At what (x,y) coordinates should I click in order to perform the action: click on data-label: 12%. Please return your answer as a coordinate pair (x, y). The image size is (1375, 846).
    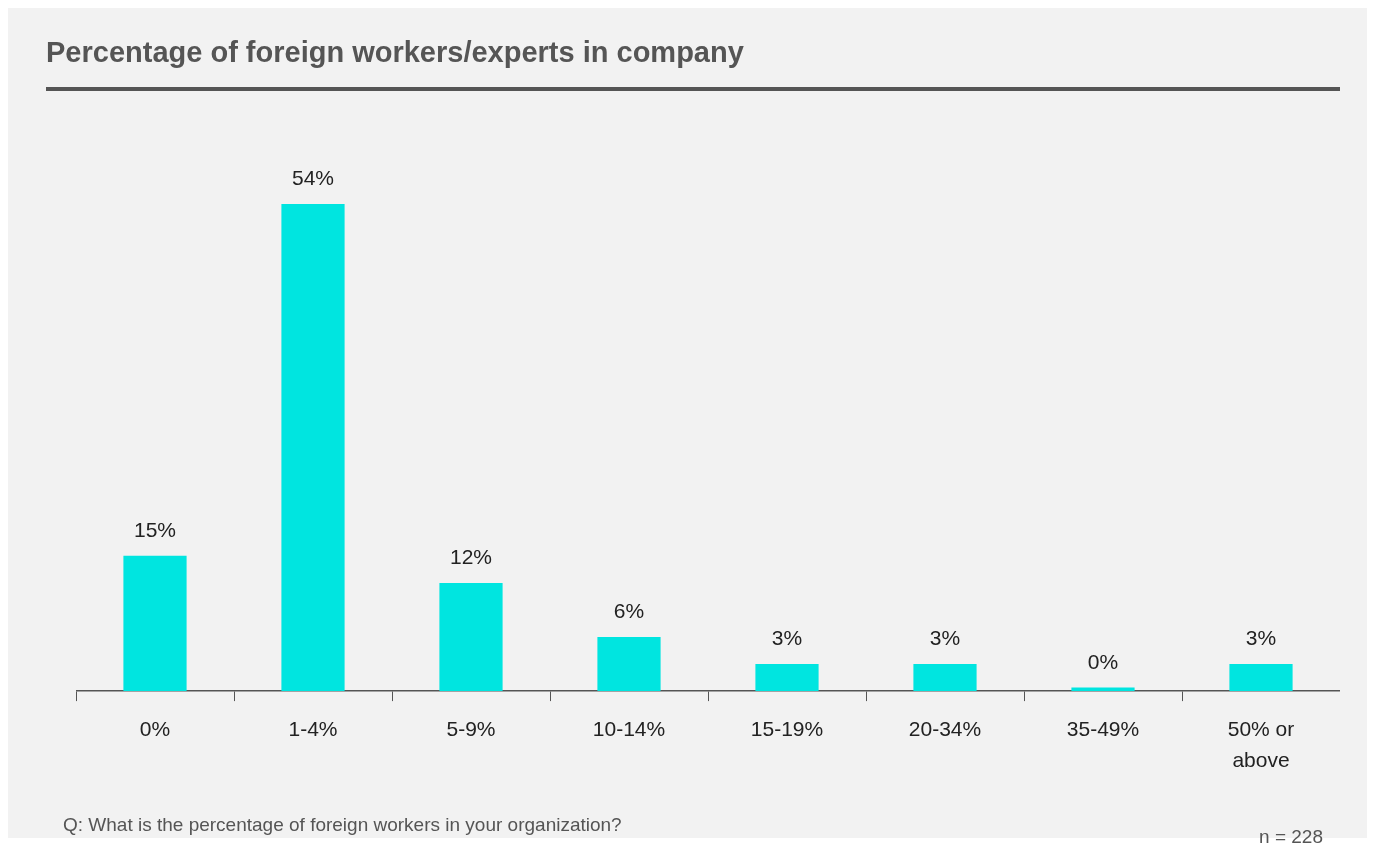
    Looking at the image, I should click on (471, 557).